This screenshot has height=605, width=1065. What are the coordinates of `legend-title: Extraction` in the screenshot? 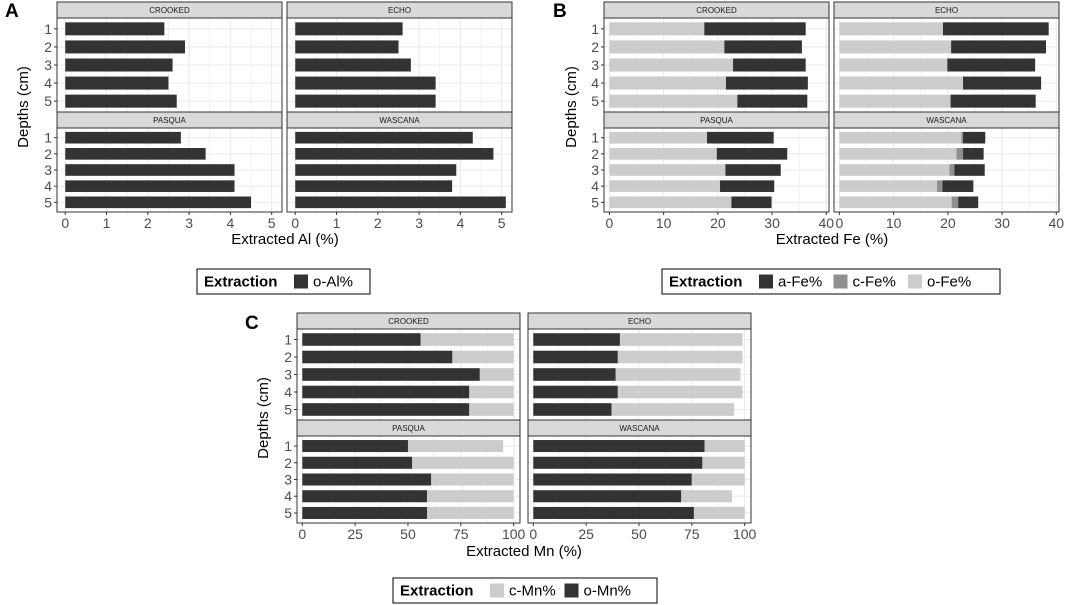 It's located at (240, 282).